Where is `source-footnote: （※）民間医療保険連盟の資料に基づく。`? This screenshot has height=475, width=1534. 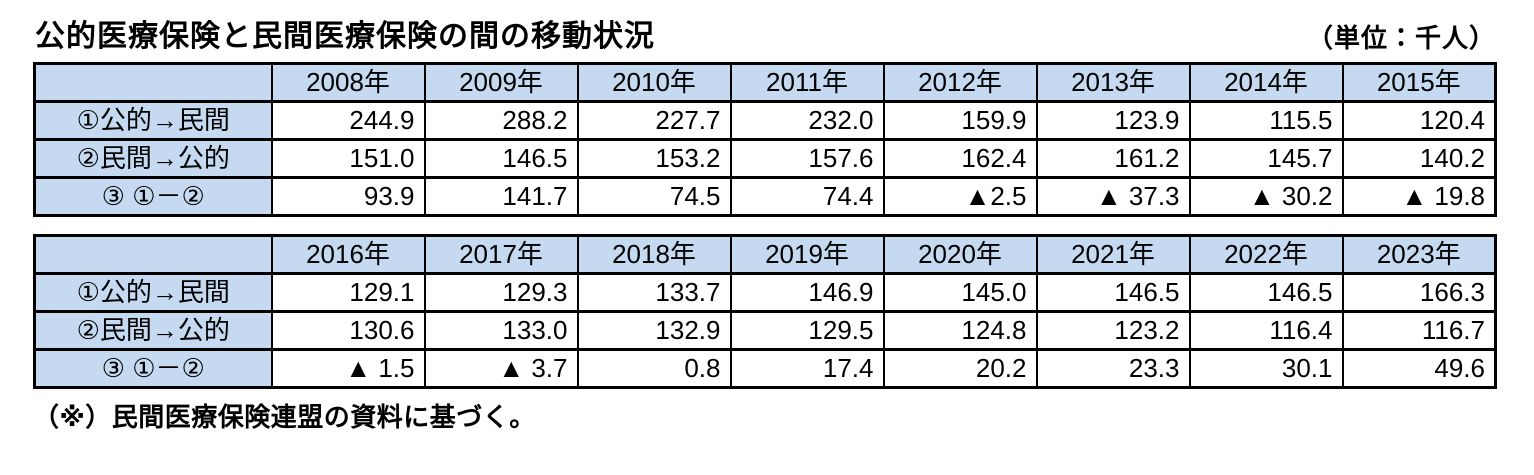
source-footnote: （※）民間医療保険連盟の資料に基づく。 is located at coordinates (284, 417).